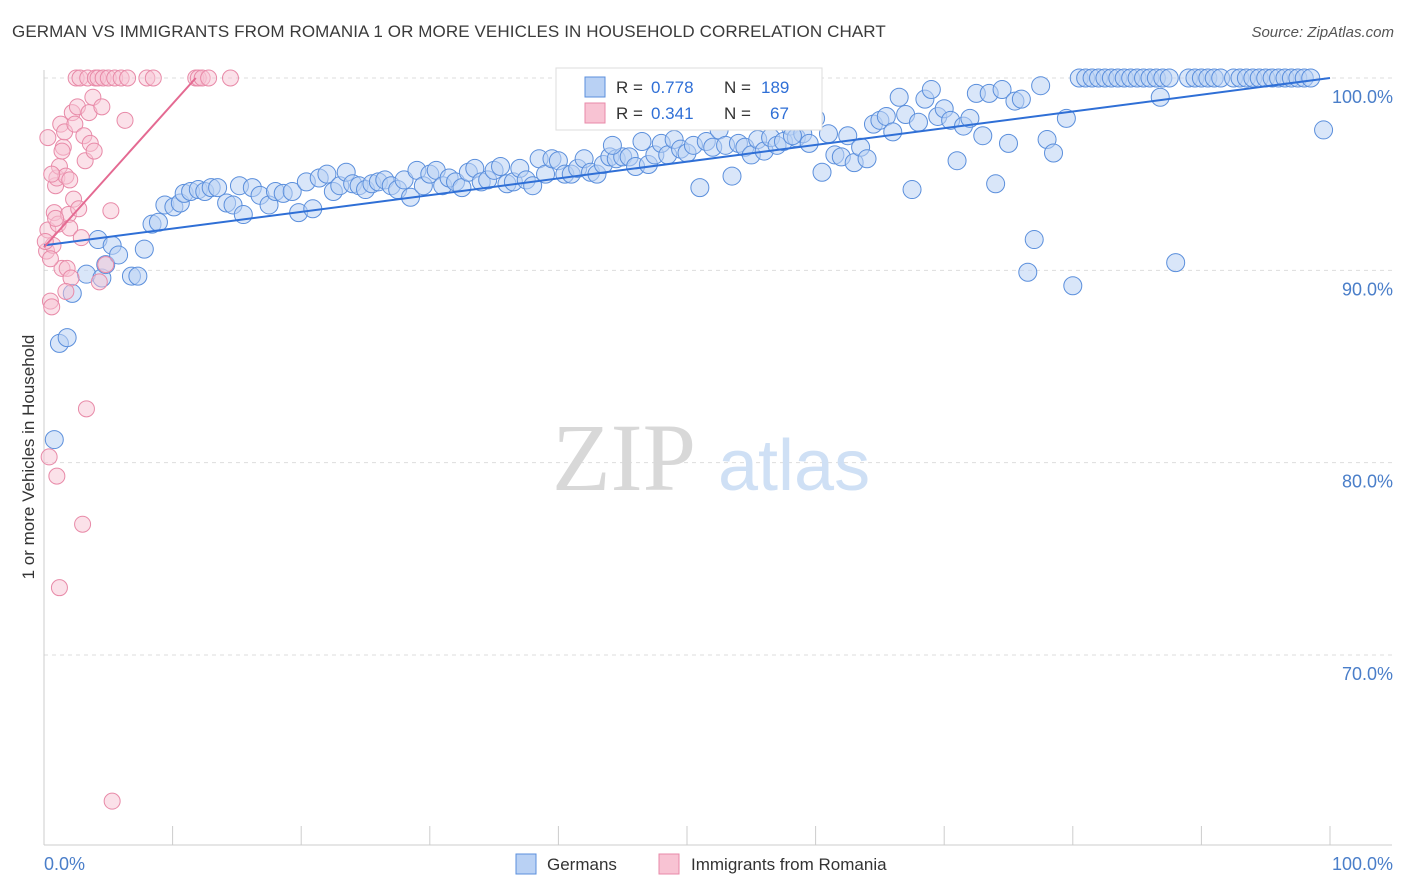 The image size is (1406, 892). I want to click on watermark-atlas: atlas, so click(794, 466).